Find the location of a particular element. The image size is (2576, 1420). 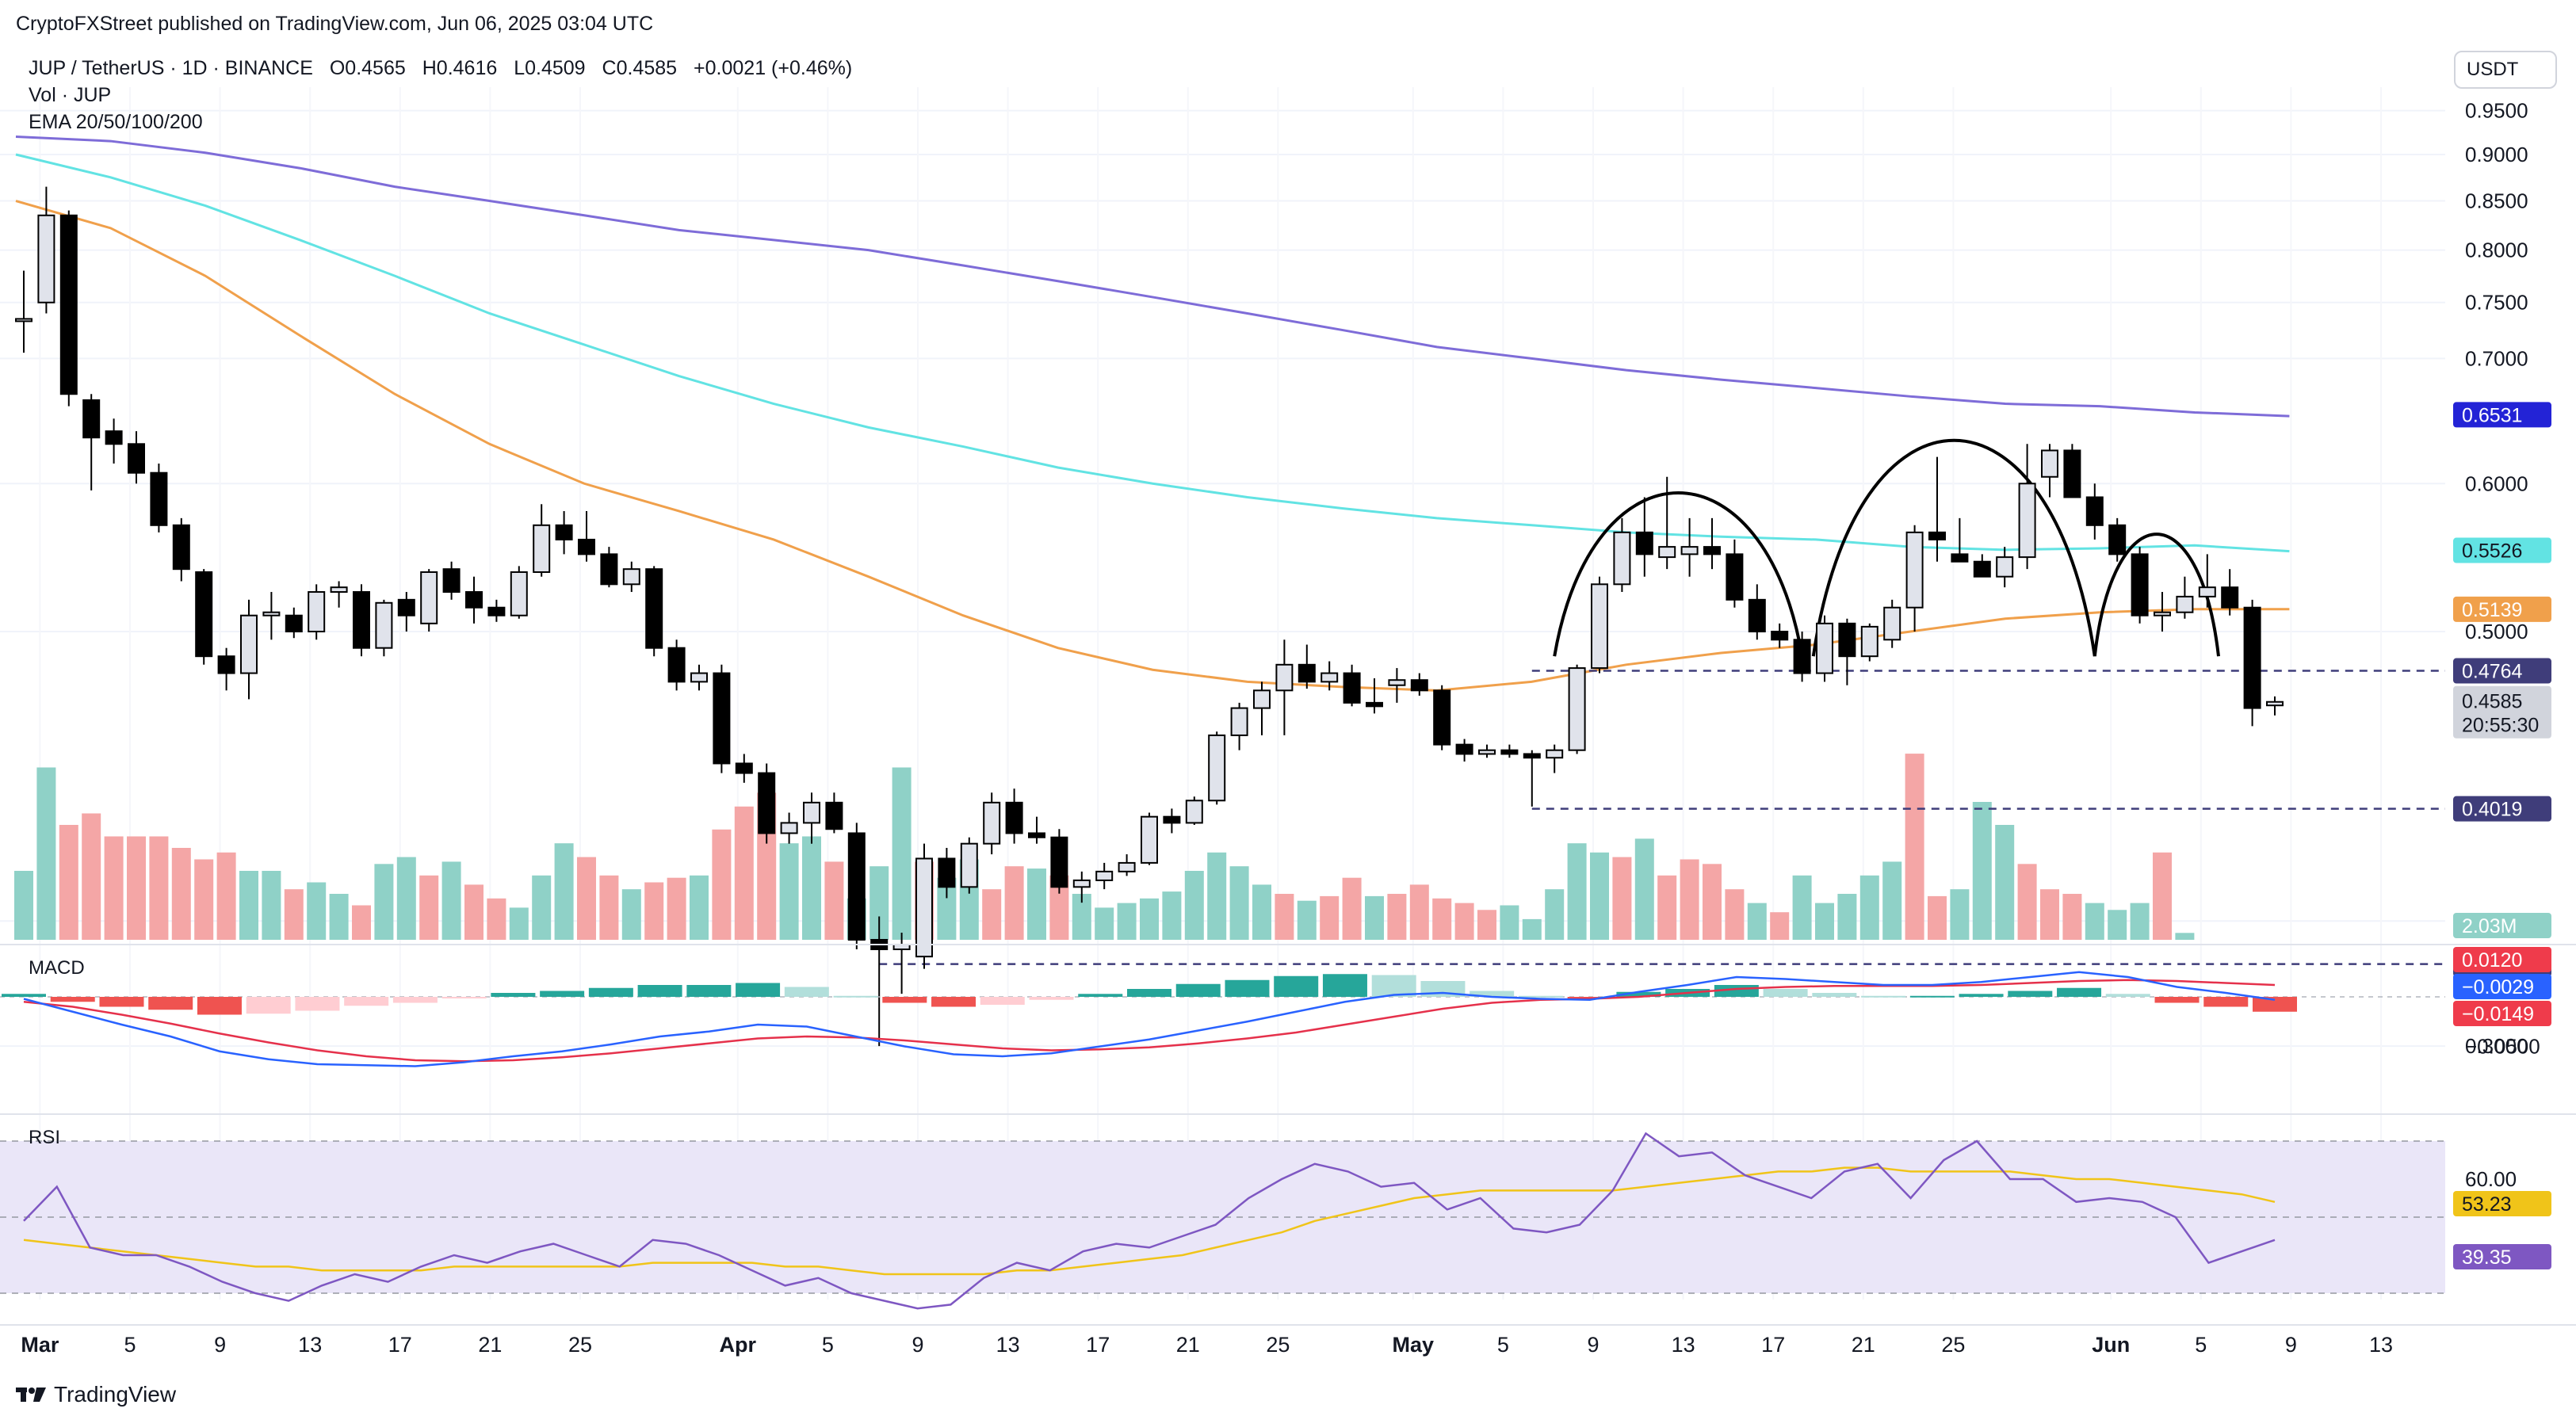

currency-button: USDT is located at coordinates (2505, 70).